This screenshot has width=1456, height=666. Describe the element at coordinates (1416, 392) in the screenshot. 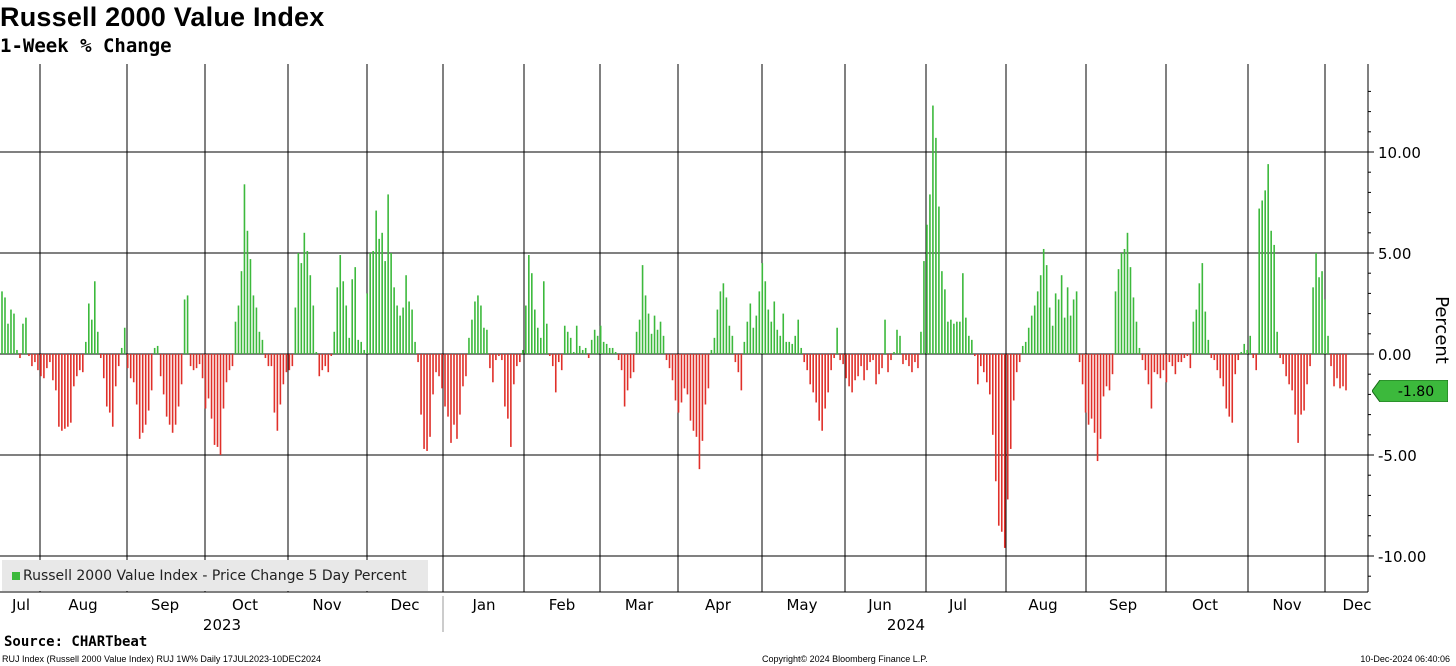

I see `last-value-label: -1.80` at that location.